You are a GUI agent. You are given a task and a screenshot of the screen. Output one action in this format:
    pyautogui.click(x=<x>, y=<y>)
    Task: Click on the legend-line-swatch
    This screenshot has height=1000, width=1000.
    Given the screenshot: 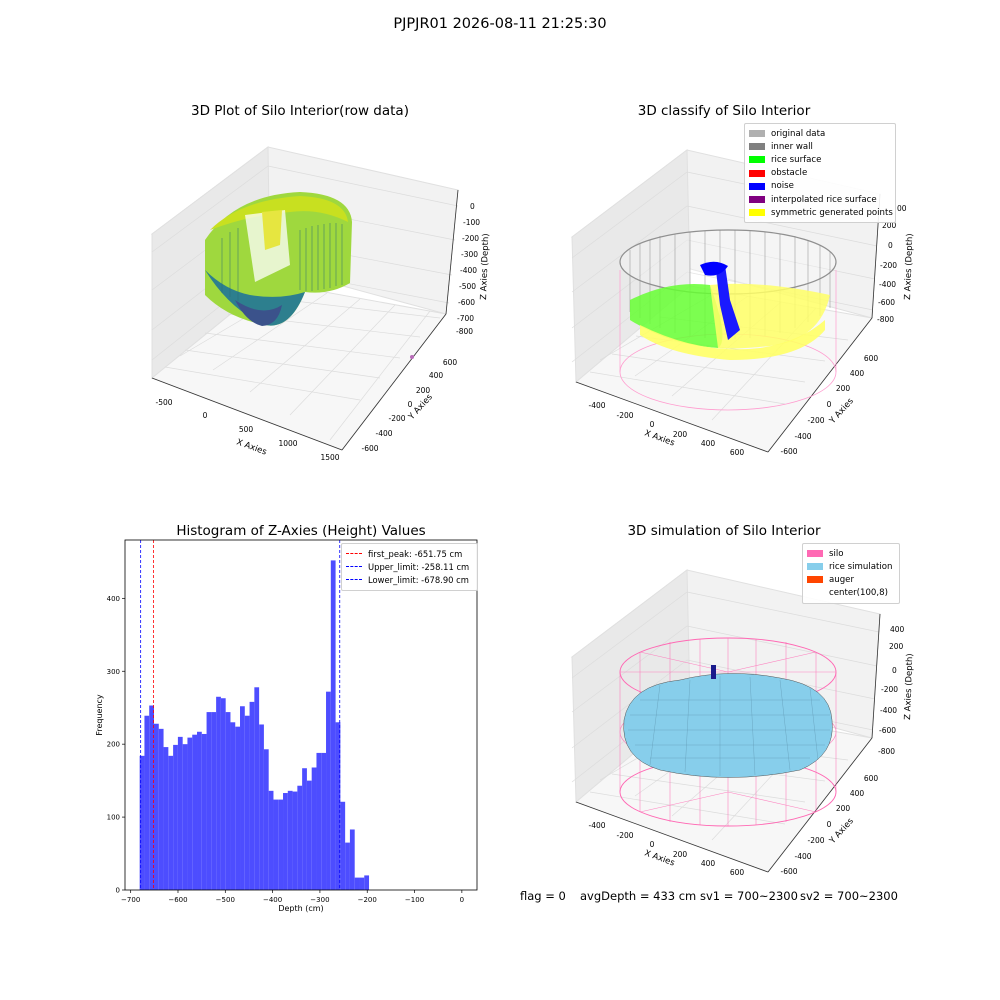 What is the action you would take?
    pyautogui.click(x=354, y=554)
    